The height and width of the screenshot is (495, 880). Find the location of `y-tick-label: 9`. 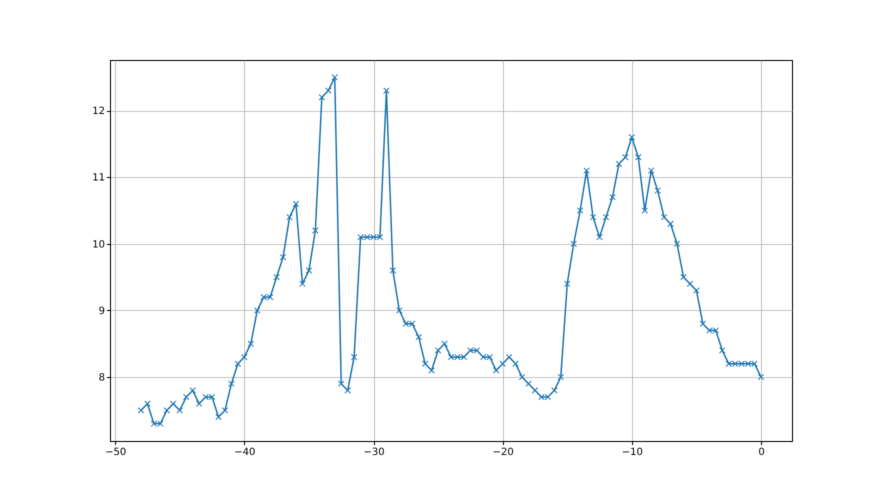

y-tick-label: 9 is located at coordinates (101, 311).